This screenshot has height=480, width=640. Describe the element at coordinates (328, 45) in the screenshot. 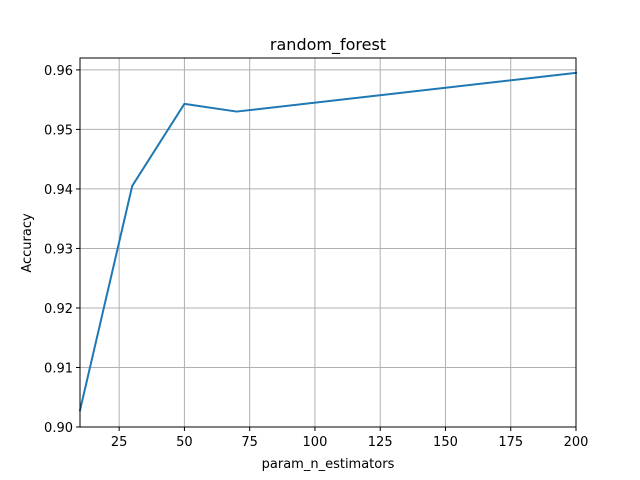

I see `chart-title: random_forest` at that location.